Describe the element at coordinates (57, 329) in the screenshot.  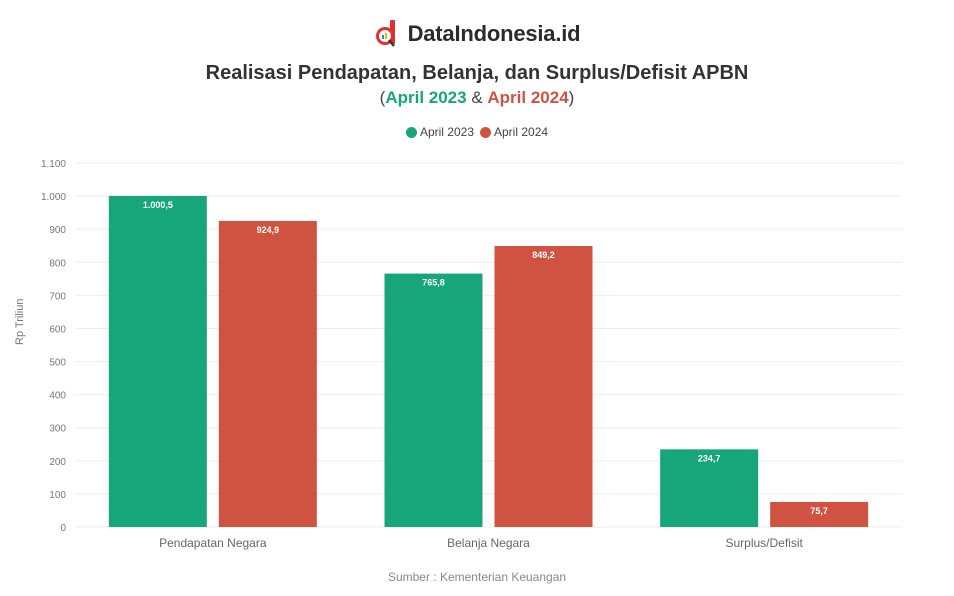
I see `y-tick-label: 600` at that location.